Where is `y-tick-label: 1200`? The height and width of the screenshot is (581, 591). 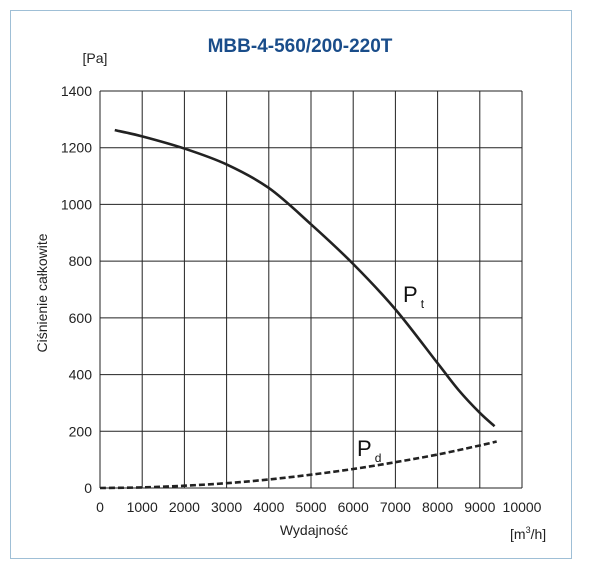
y-tick-label: 1200 is located at coordinates (76, 148).